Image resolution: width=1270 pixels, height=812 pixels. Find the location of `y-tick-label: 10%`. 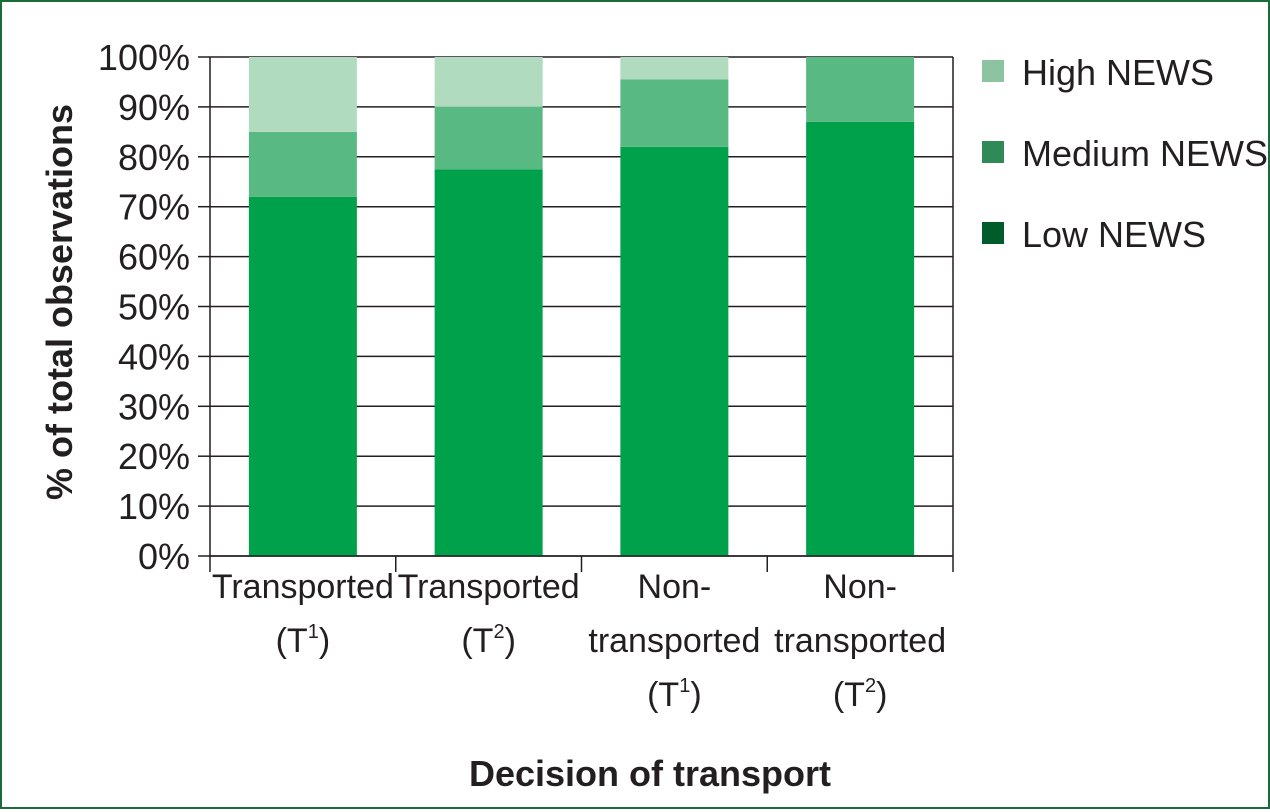

y-tick-label: 10% is located at coordinates (154, 506).